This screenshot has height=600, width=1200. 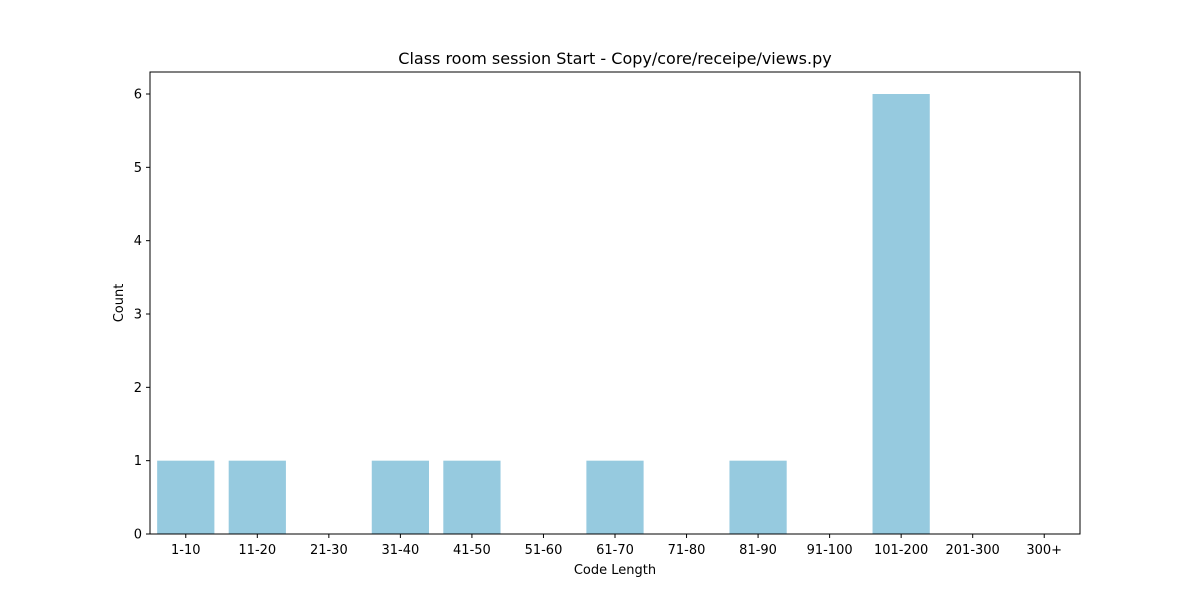 I want to click on x-tick-label: 101-200, so click(x=901, y=550).